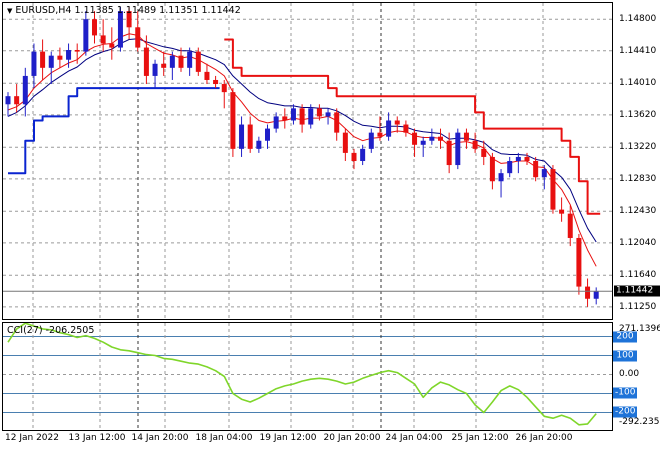  Describe the element at coordinates (625, 412) in the screenshot. I see `cci-level-badge: -200` at that location.